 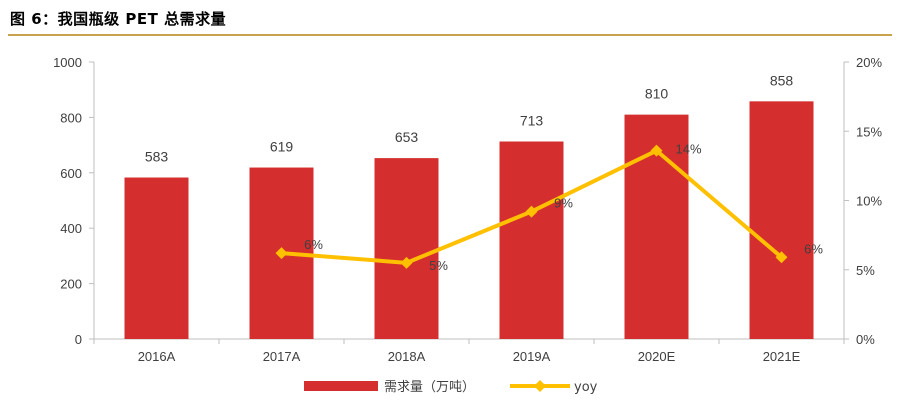 What do you see at coordinates (586, 387) in the screenshot?
I see `legend-line-label: yoy` at bounding box center [586, 387].